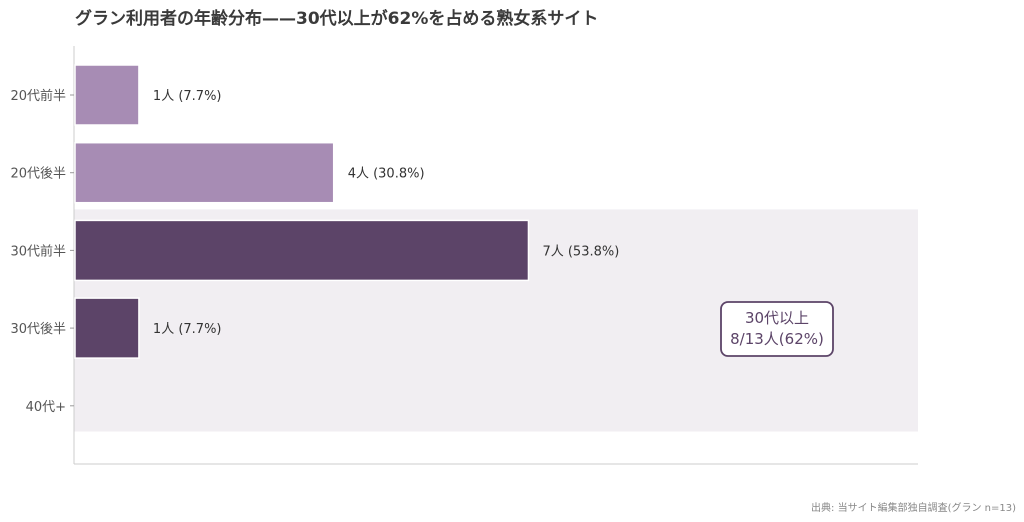 The width and height of the screenshot is (1024, 522). Describe the element at coordinates (38, 329) in the screenshot. I see `y-tick-label: 30代後半` at that location.